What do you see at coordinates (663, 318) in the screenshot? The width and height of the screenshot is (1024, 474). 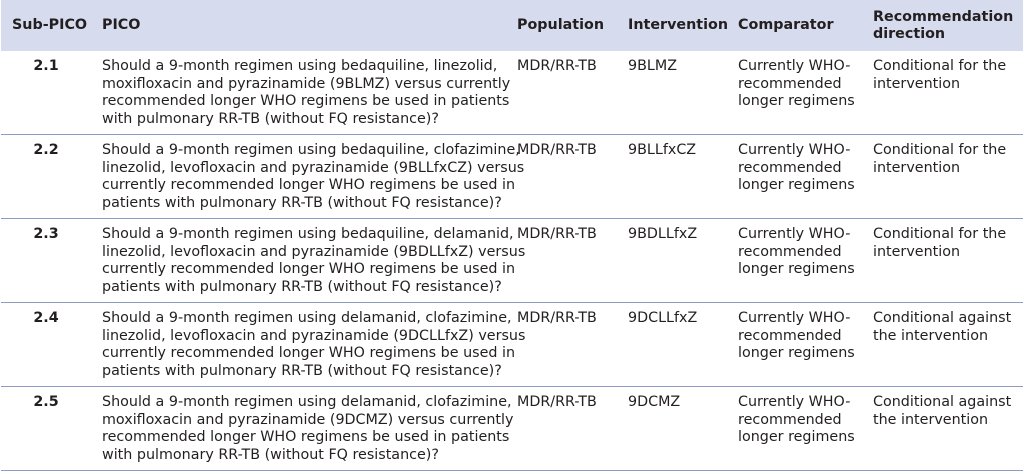 I see `cell-intervention: 9DCLLfxZ` at bounding box center [663, 318].